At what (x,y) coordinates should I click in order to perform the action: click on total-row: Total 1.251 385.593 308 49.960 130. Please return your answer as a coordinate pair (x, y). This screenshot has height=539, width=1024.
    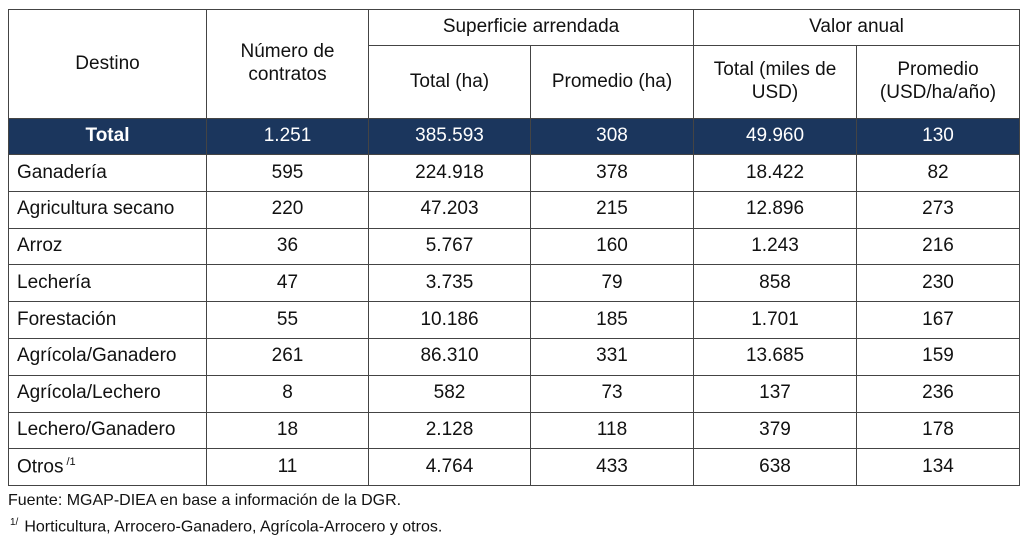
    Looking at the image, I should click on (514, 136).